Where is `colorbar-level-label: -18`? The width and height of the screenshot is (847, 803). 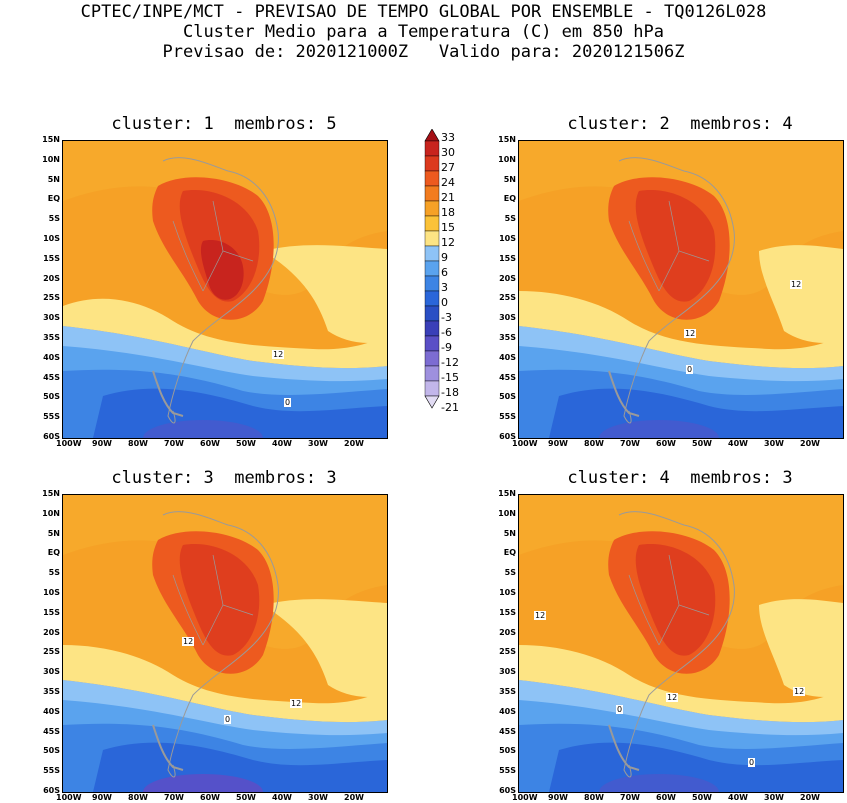
colorbar-level-label: -18 is located at coordinates (450, 392).